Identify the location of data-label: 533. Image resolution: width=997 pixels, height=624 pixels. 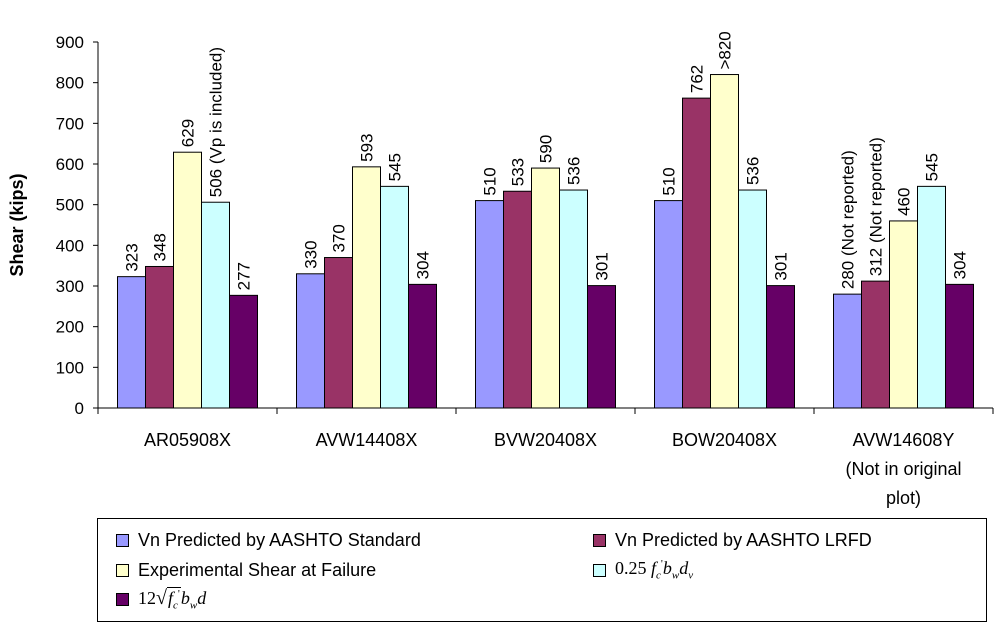
(518, 172).